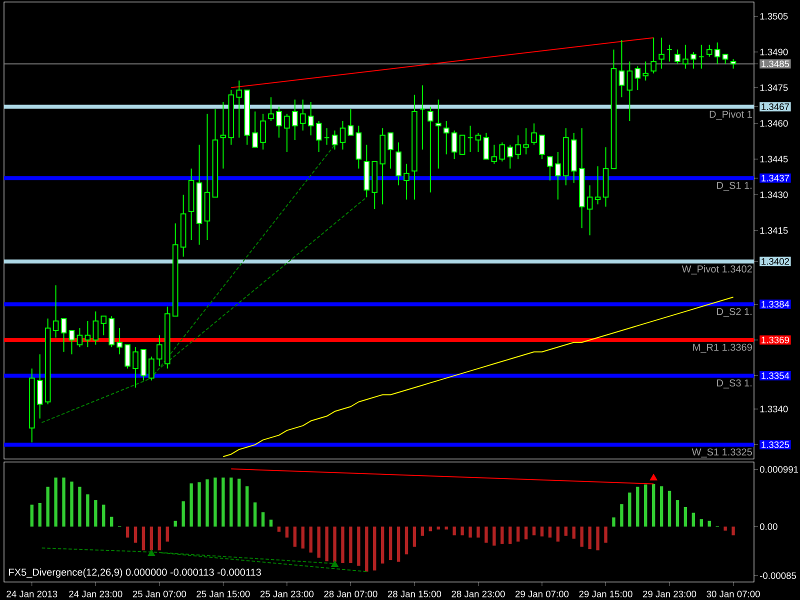  What do you see at coordinates (774, 16) in the screenshot?
I see `y-tick-label: 1.3505` at bounding box center [774, 16].